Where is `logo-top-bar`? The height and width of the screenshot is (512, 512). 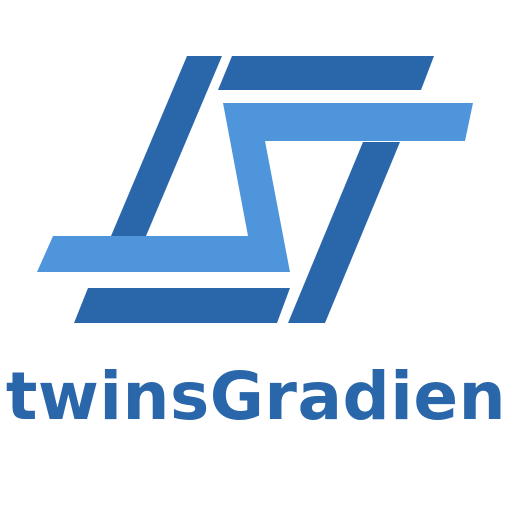
logo-top-bar is located at coordinates (326, 73).